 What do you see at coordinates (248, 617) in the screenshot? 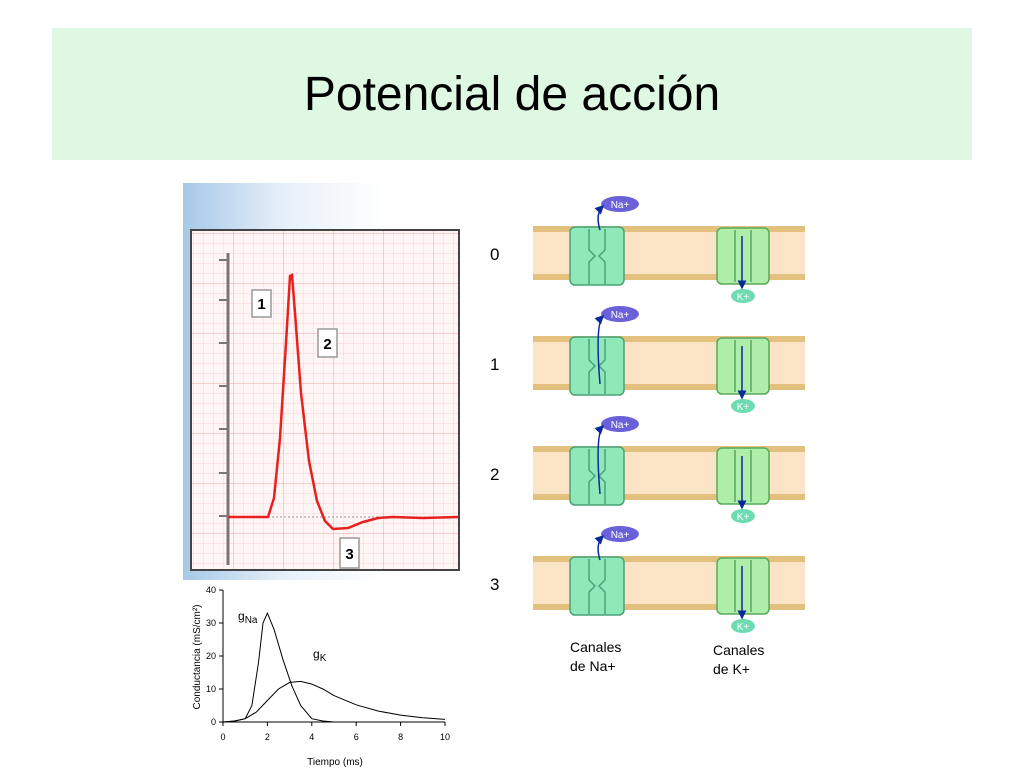
I see `series-label-gNa: gNa` at bounding box center [248, 617].